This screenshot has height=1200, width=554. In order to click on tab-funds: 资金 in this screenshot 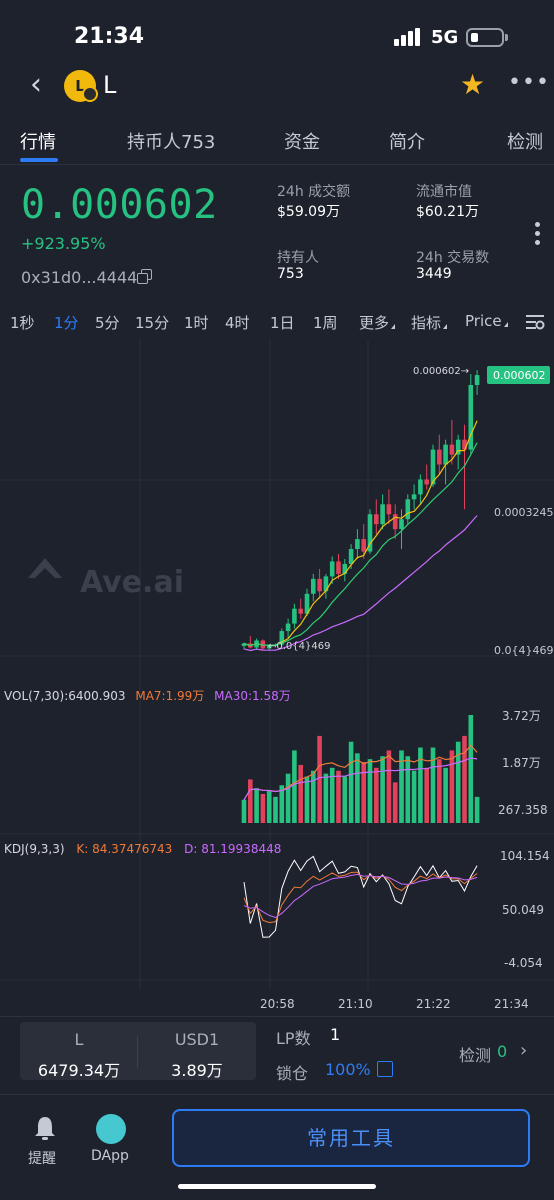, I will do `click(302, 142)`.